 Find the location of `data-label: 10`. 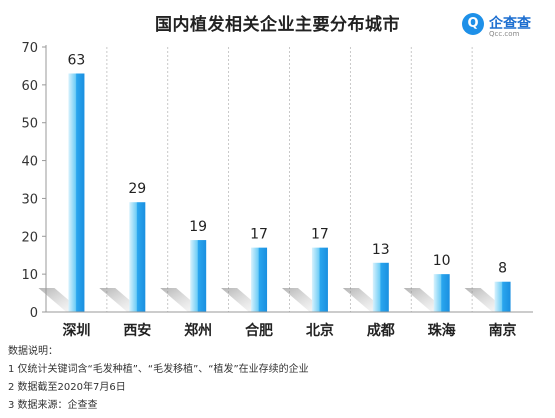

data-label: 10 is located at coordinates (442, 261).